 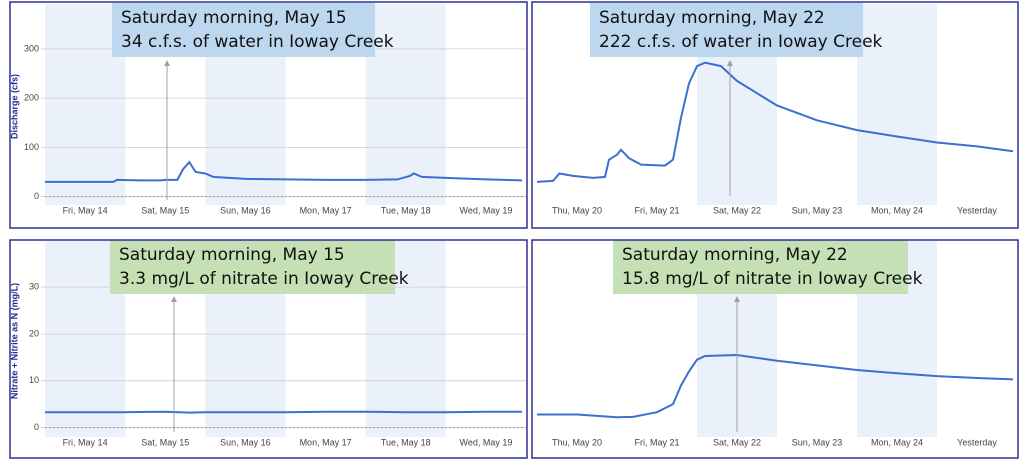 What do you see at coordinates (31, 98) in the screenshot?
I see `y-tick-label: 200` at bounding box center [31, 98].